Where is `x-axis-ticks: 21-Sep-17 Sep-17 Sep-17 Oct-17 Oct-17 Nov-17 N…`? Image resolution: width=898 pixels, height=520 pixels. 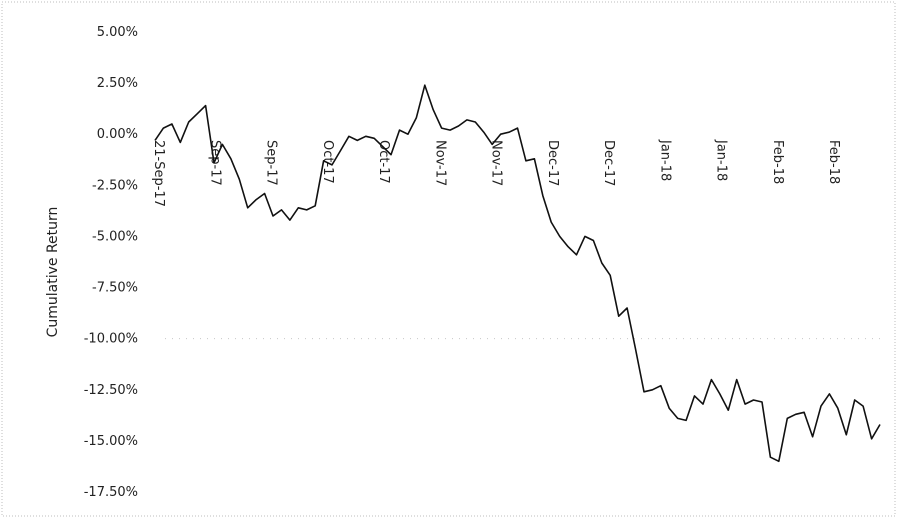 x-axis-ticks: 21-Sep-17 Sep-17 Sep-17 Oct-17 Oct-17 Nov-17 N… is located at coordinates (496, 173).